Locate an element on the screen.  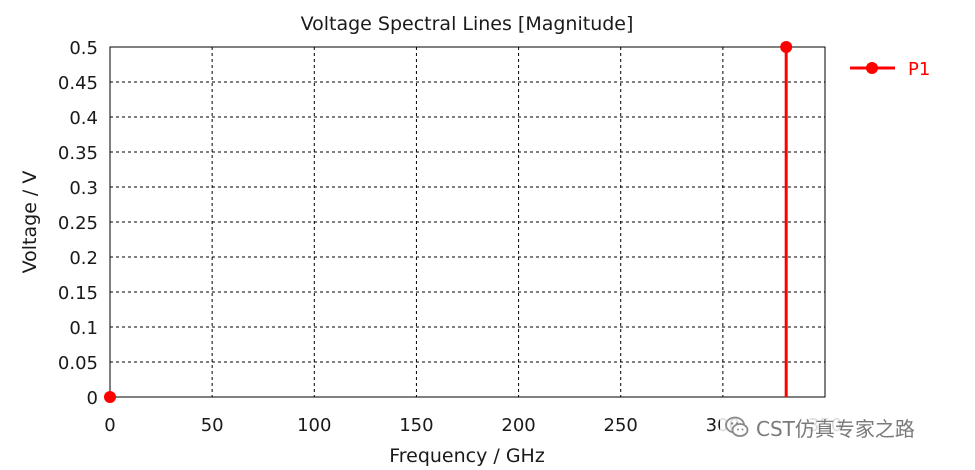
x-tick-label: 50 is located at coordinates (212, 425).